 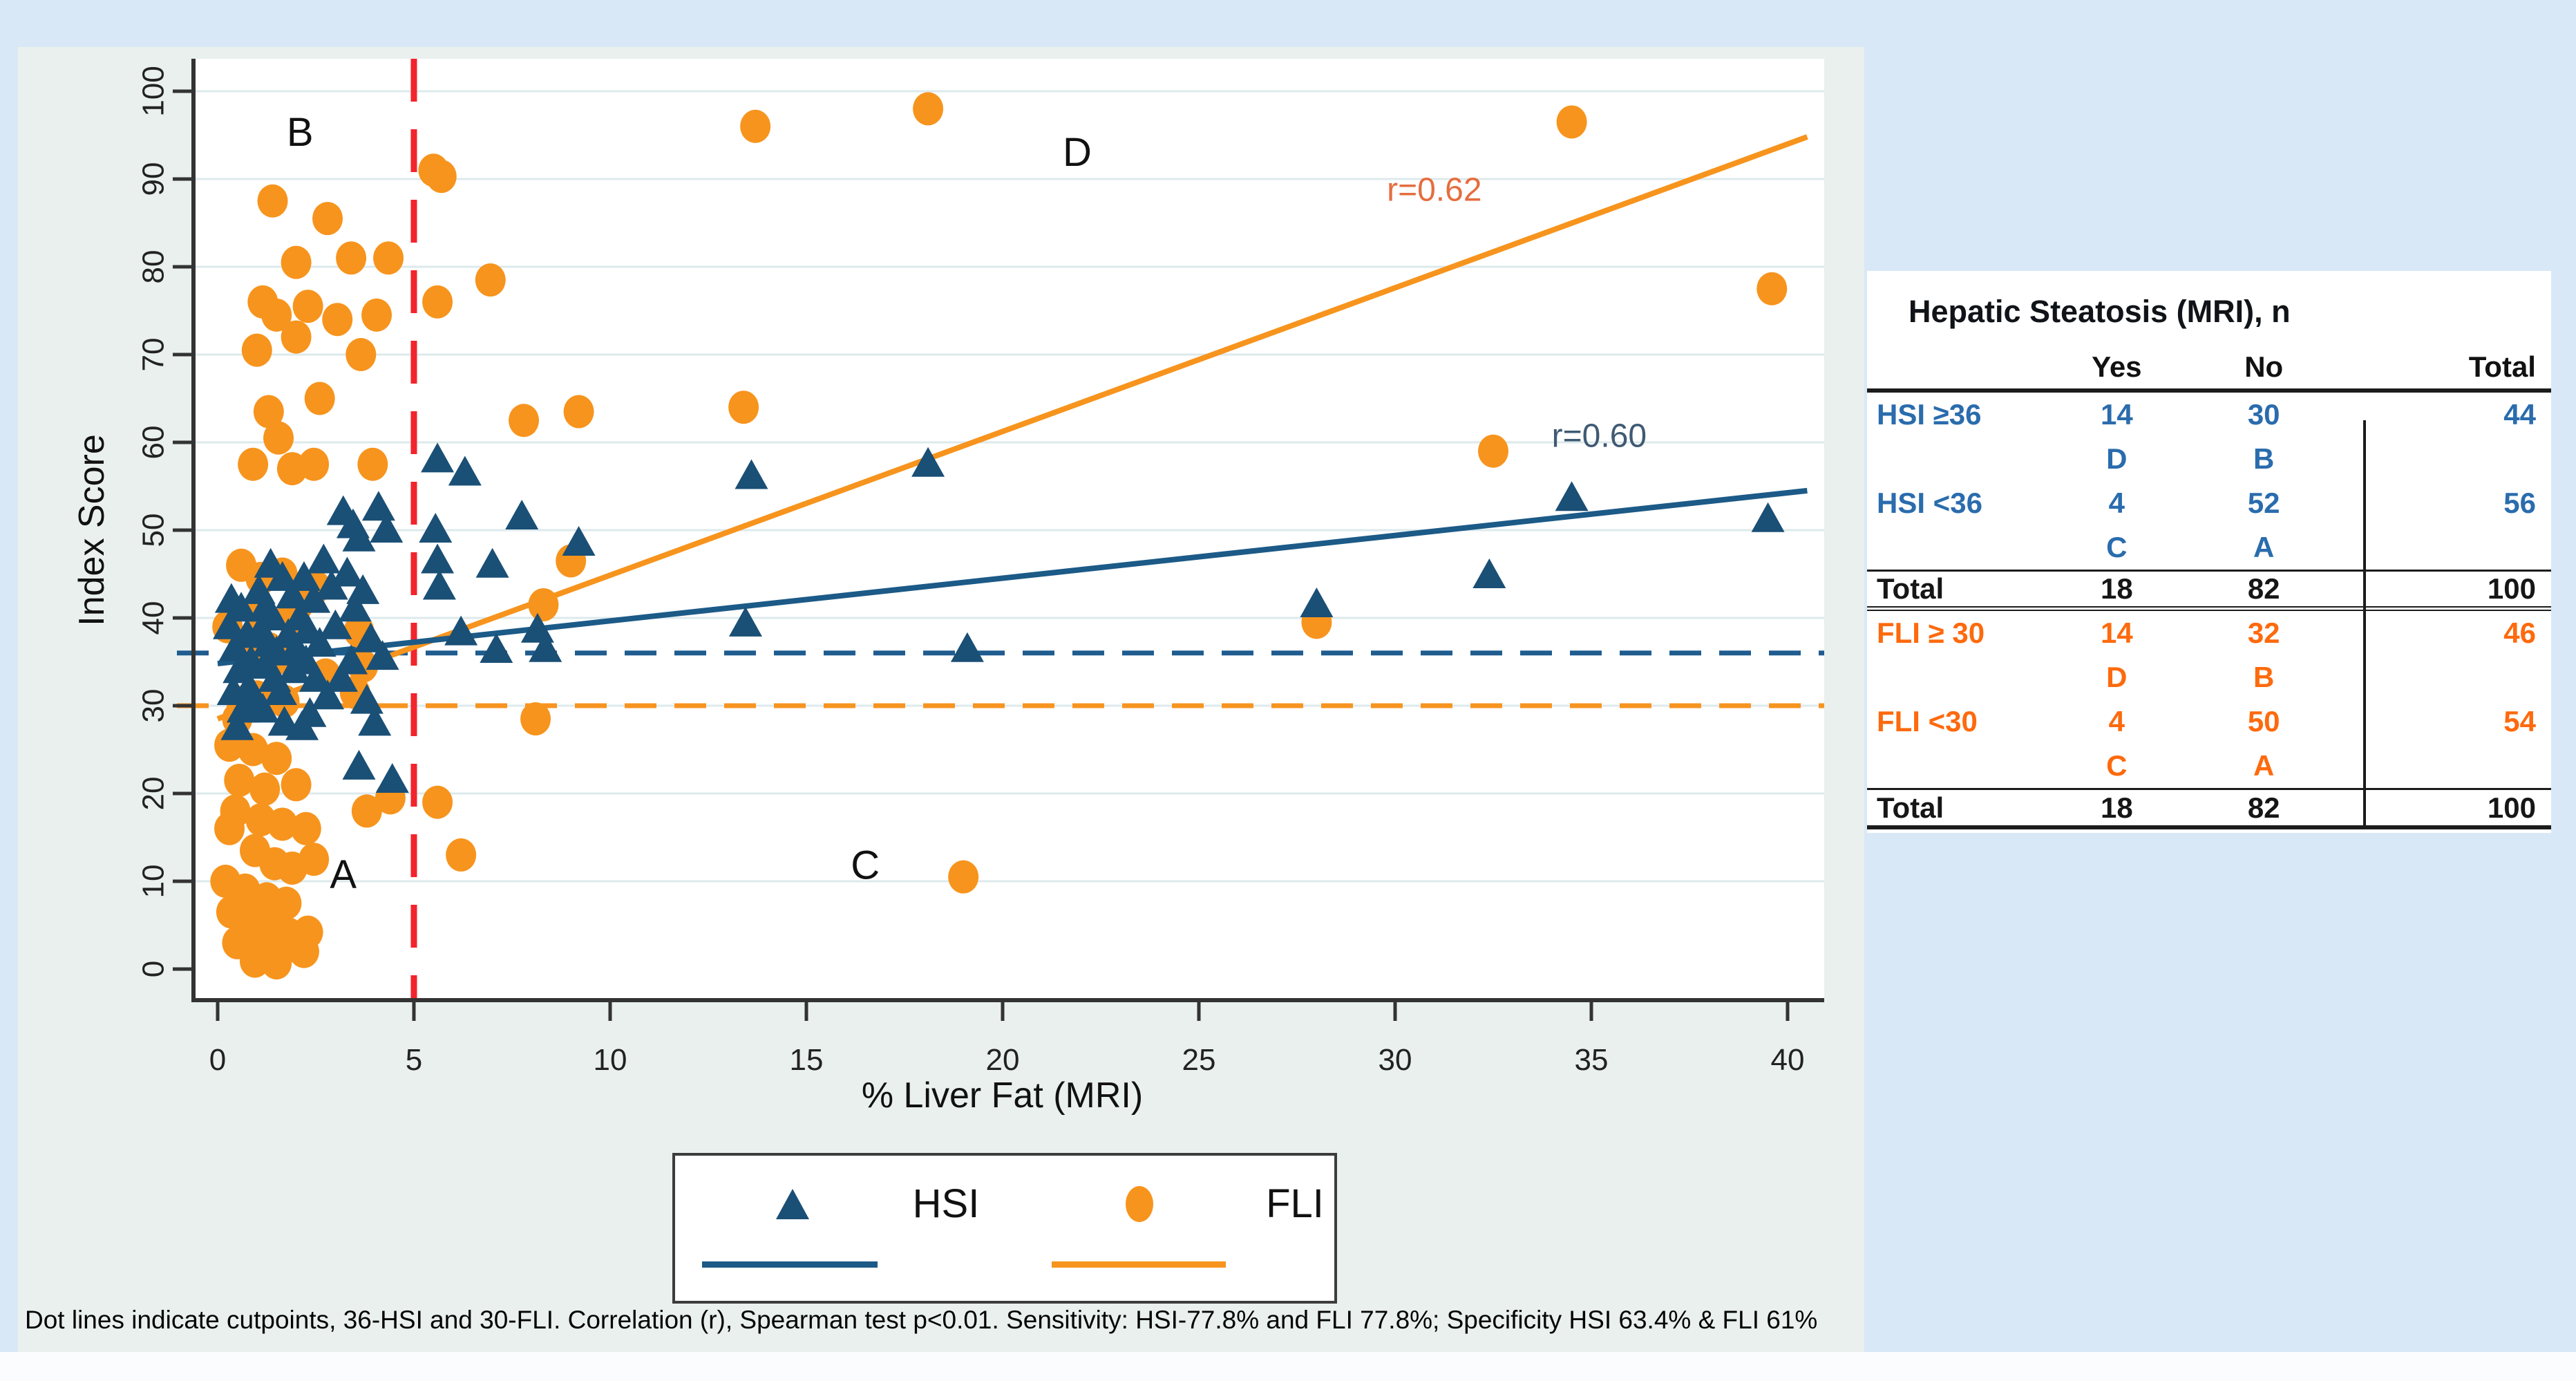 I want to click on x-axis-title: % Liver Fat (MRI), so click(x=1002, y=1095).